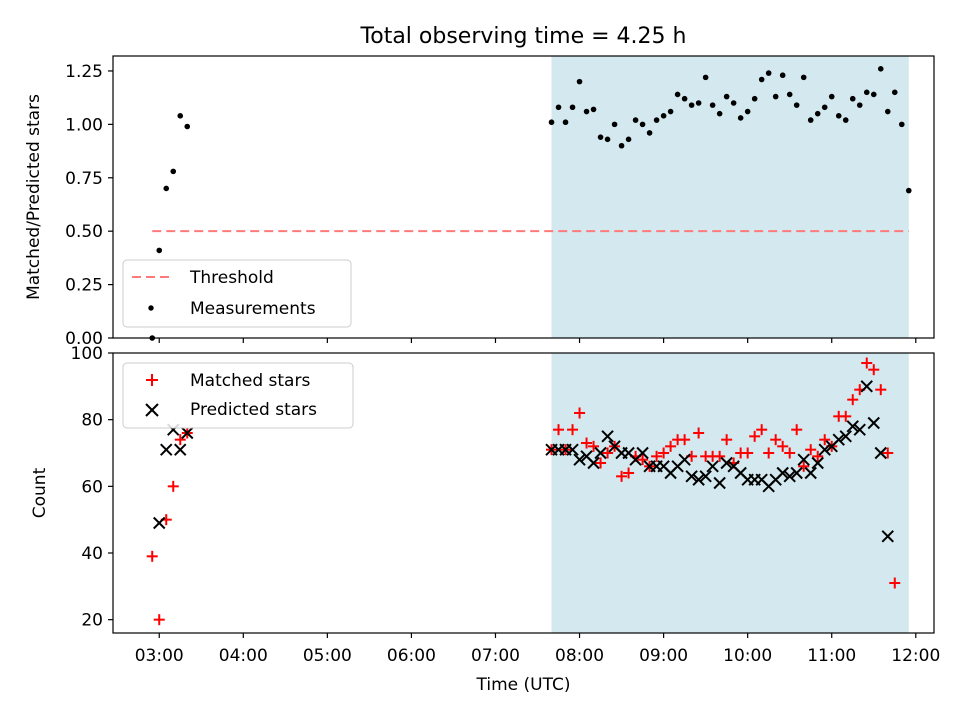 This screenshot has height=720, width=960. I want to click on bottom-xtick-label: 12:00, so click(915, 656).